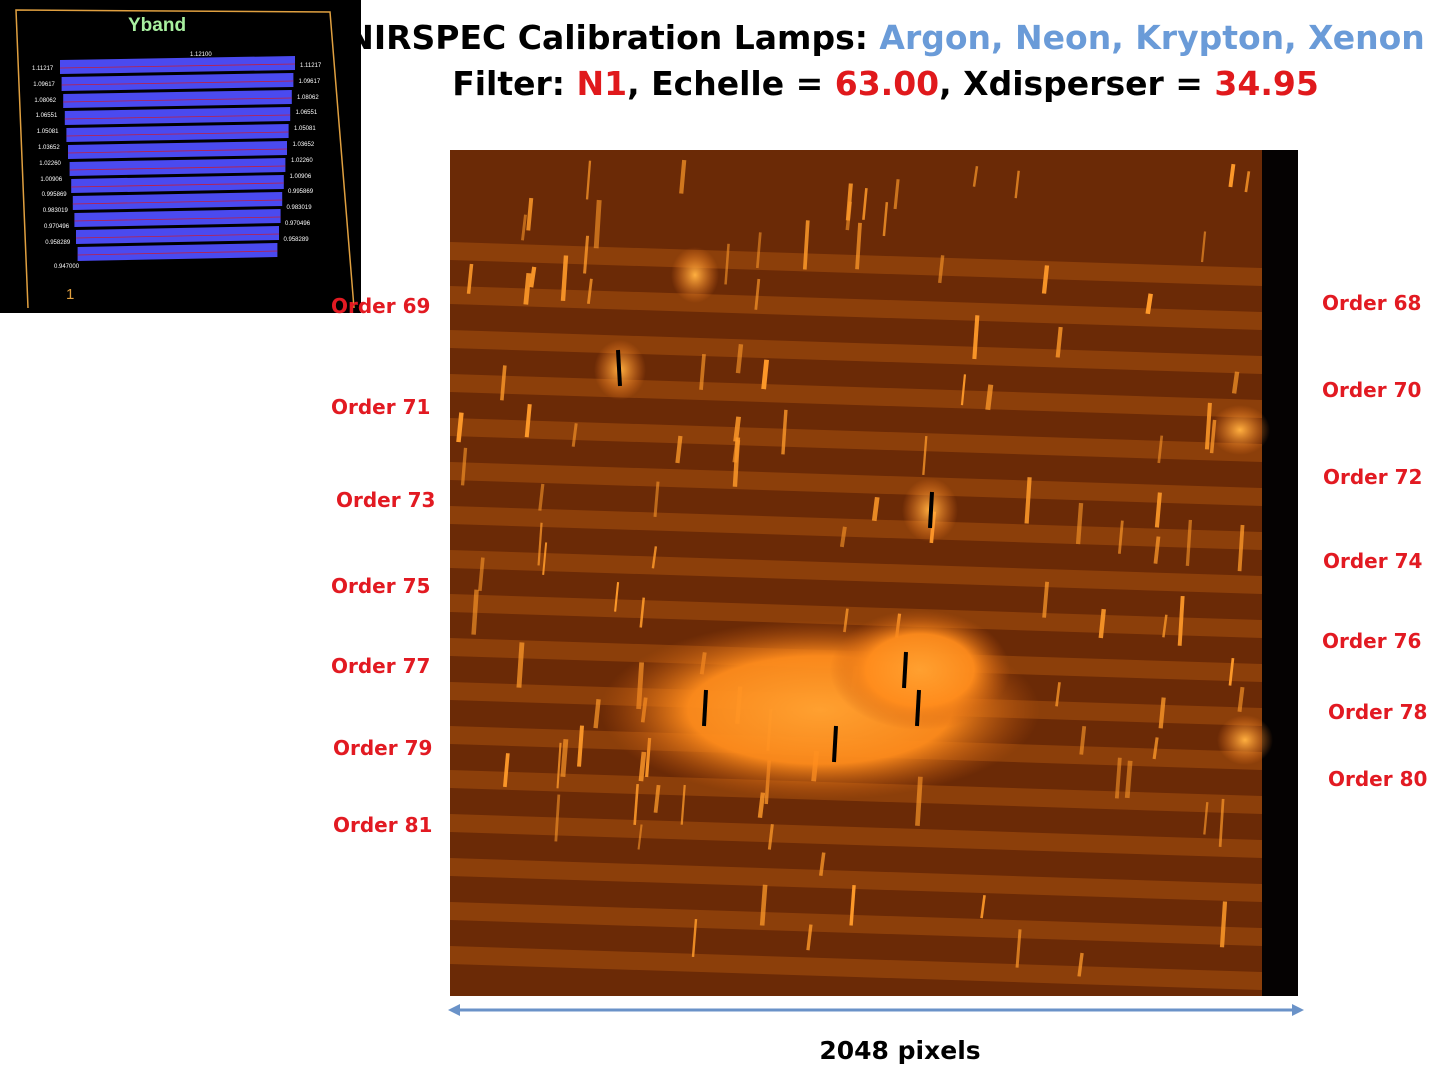 The height and width of the screenshot is (1080, 1441). I want to click on order-label-right: Order 74, so click(1373, 561).